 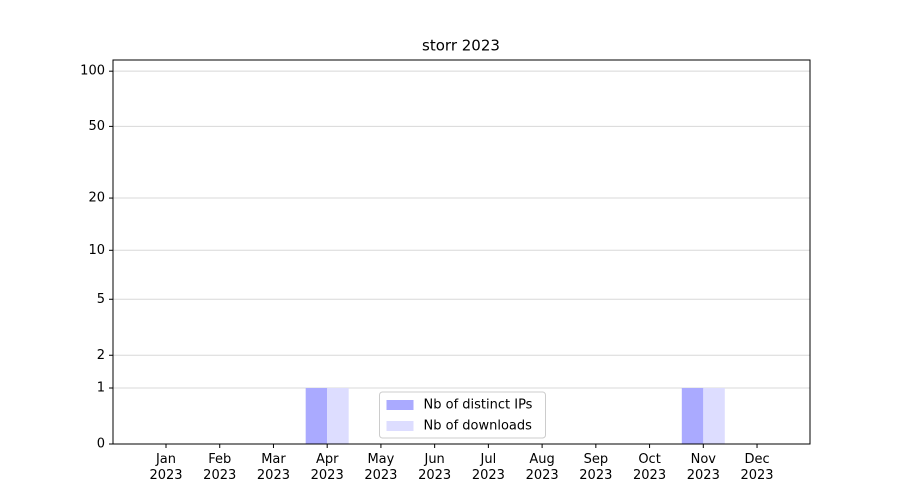 I want to click on x-tick-label: May 2023, so click(x=381, y=467).